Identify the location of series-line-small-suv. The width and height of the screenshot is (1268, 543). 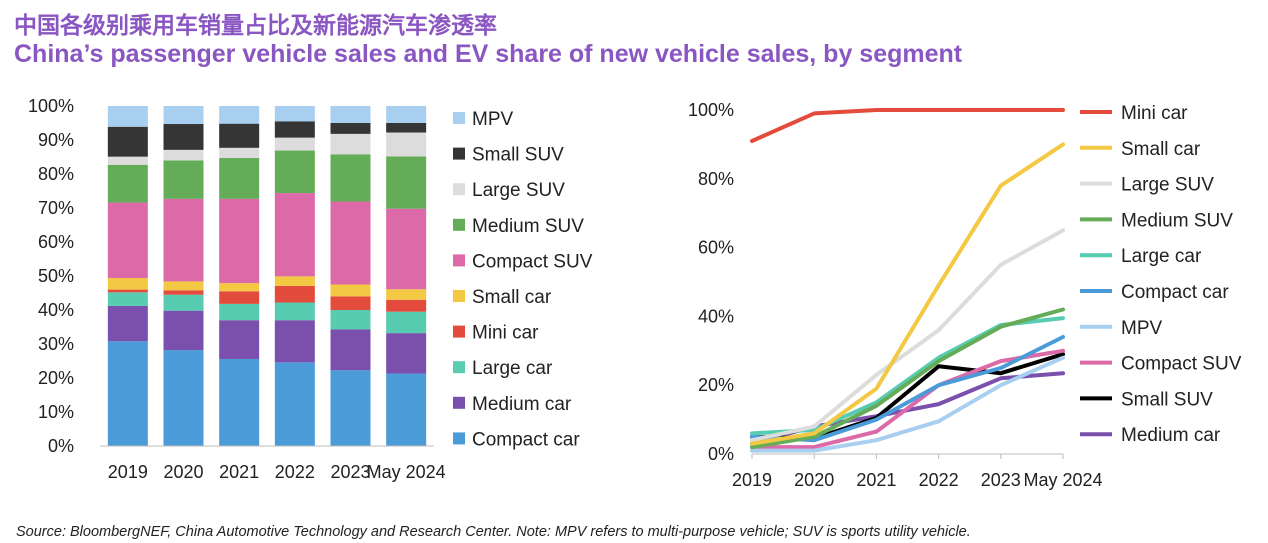
(907, 396).